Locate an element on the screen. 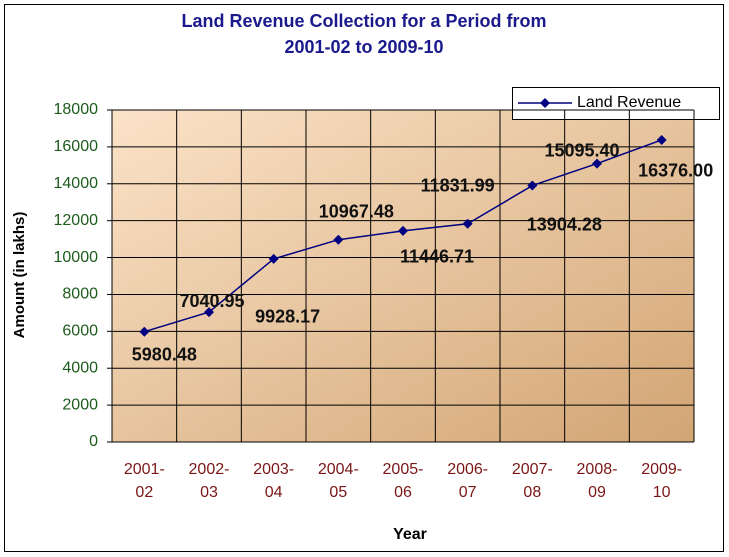  x-tick-label: 2006-07 is located at coordinates (468, 481).